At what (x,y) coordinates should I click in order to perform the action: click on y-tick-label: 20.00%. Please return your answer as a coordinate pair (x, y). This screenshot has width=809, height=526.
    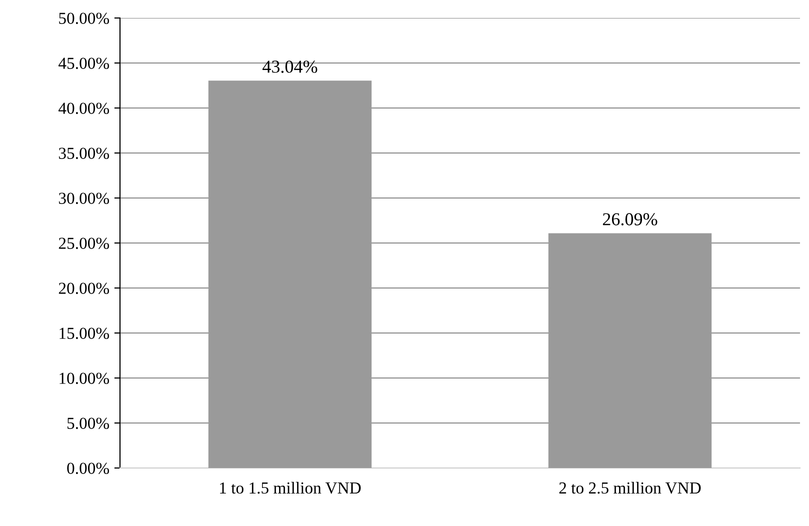
    Looking at the image, I should click on (84, 288).